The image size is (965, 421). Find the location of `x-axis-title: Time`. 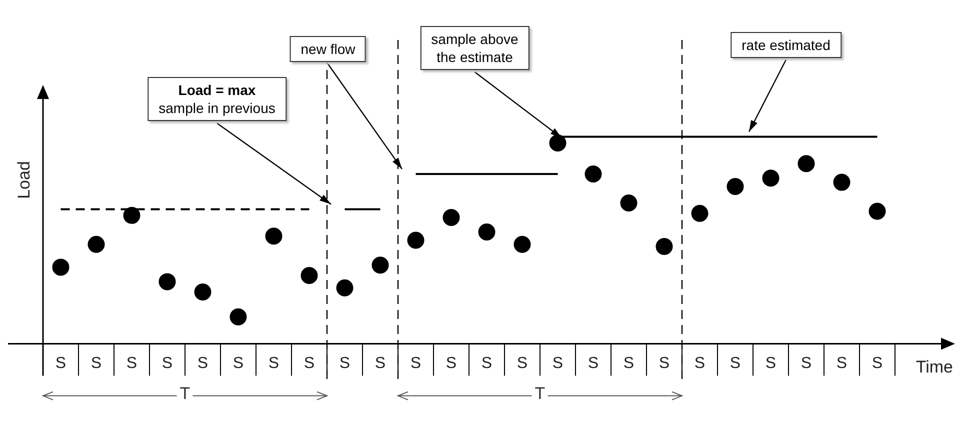

x-axis-title: Time is located at coordinates (934, 366).